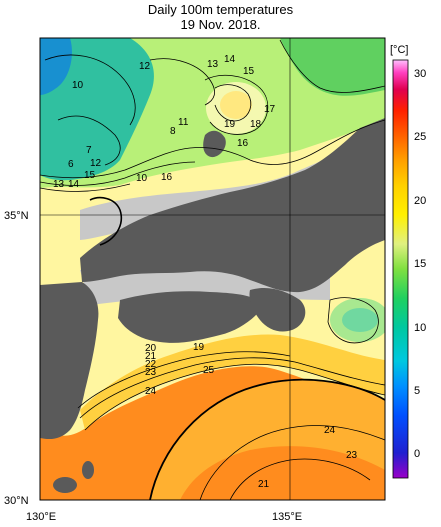  Describe the element at coordinates (360, 320) in the screenshot. I see `cool-patch-core` at that location.